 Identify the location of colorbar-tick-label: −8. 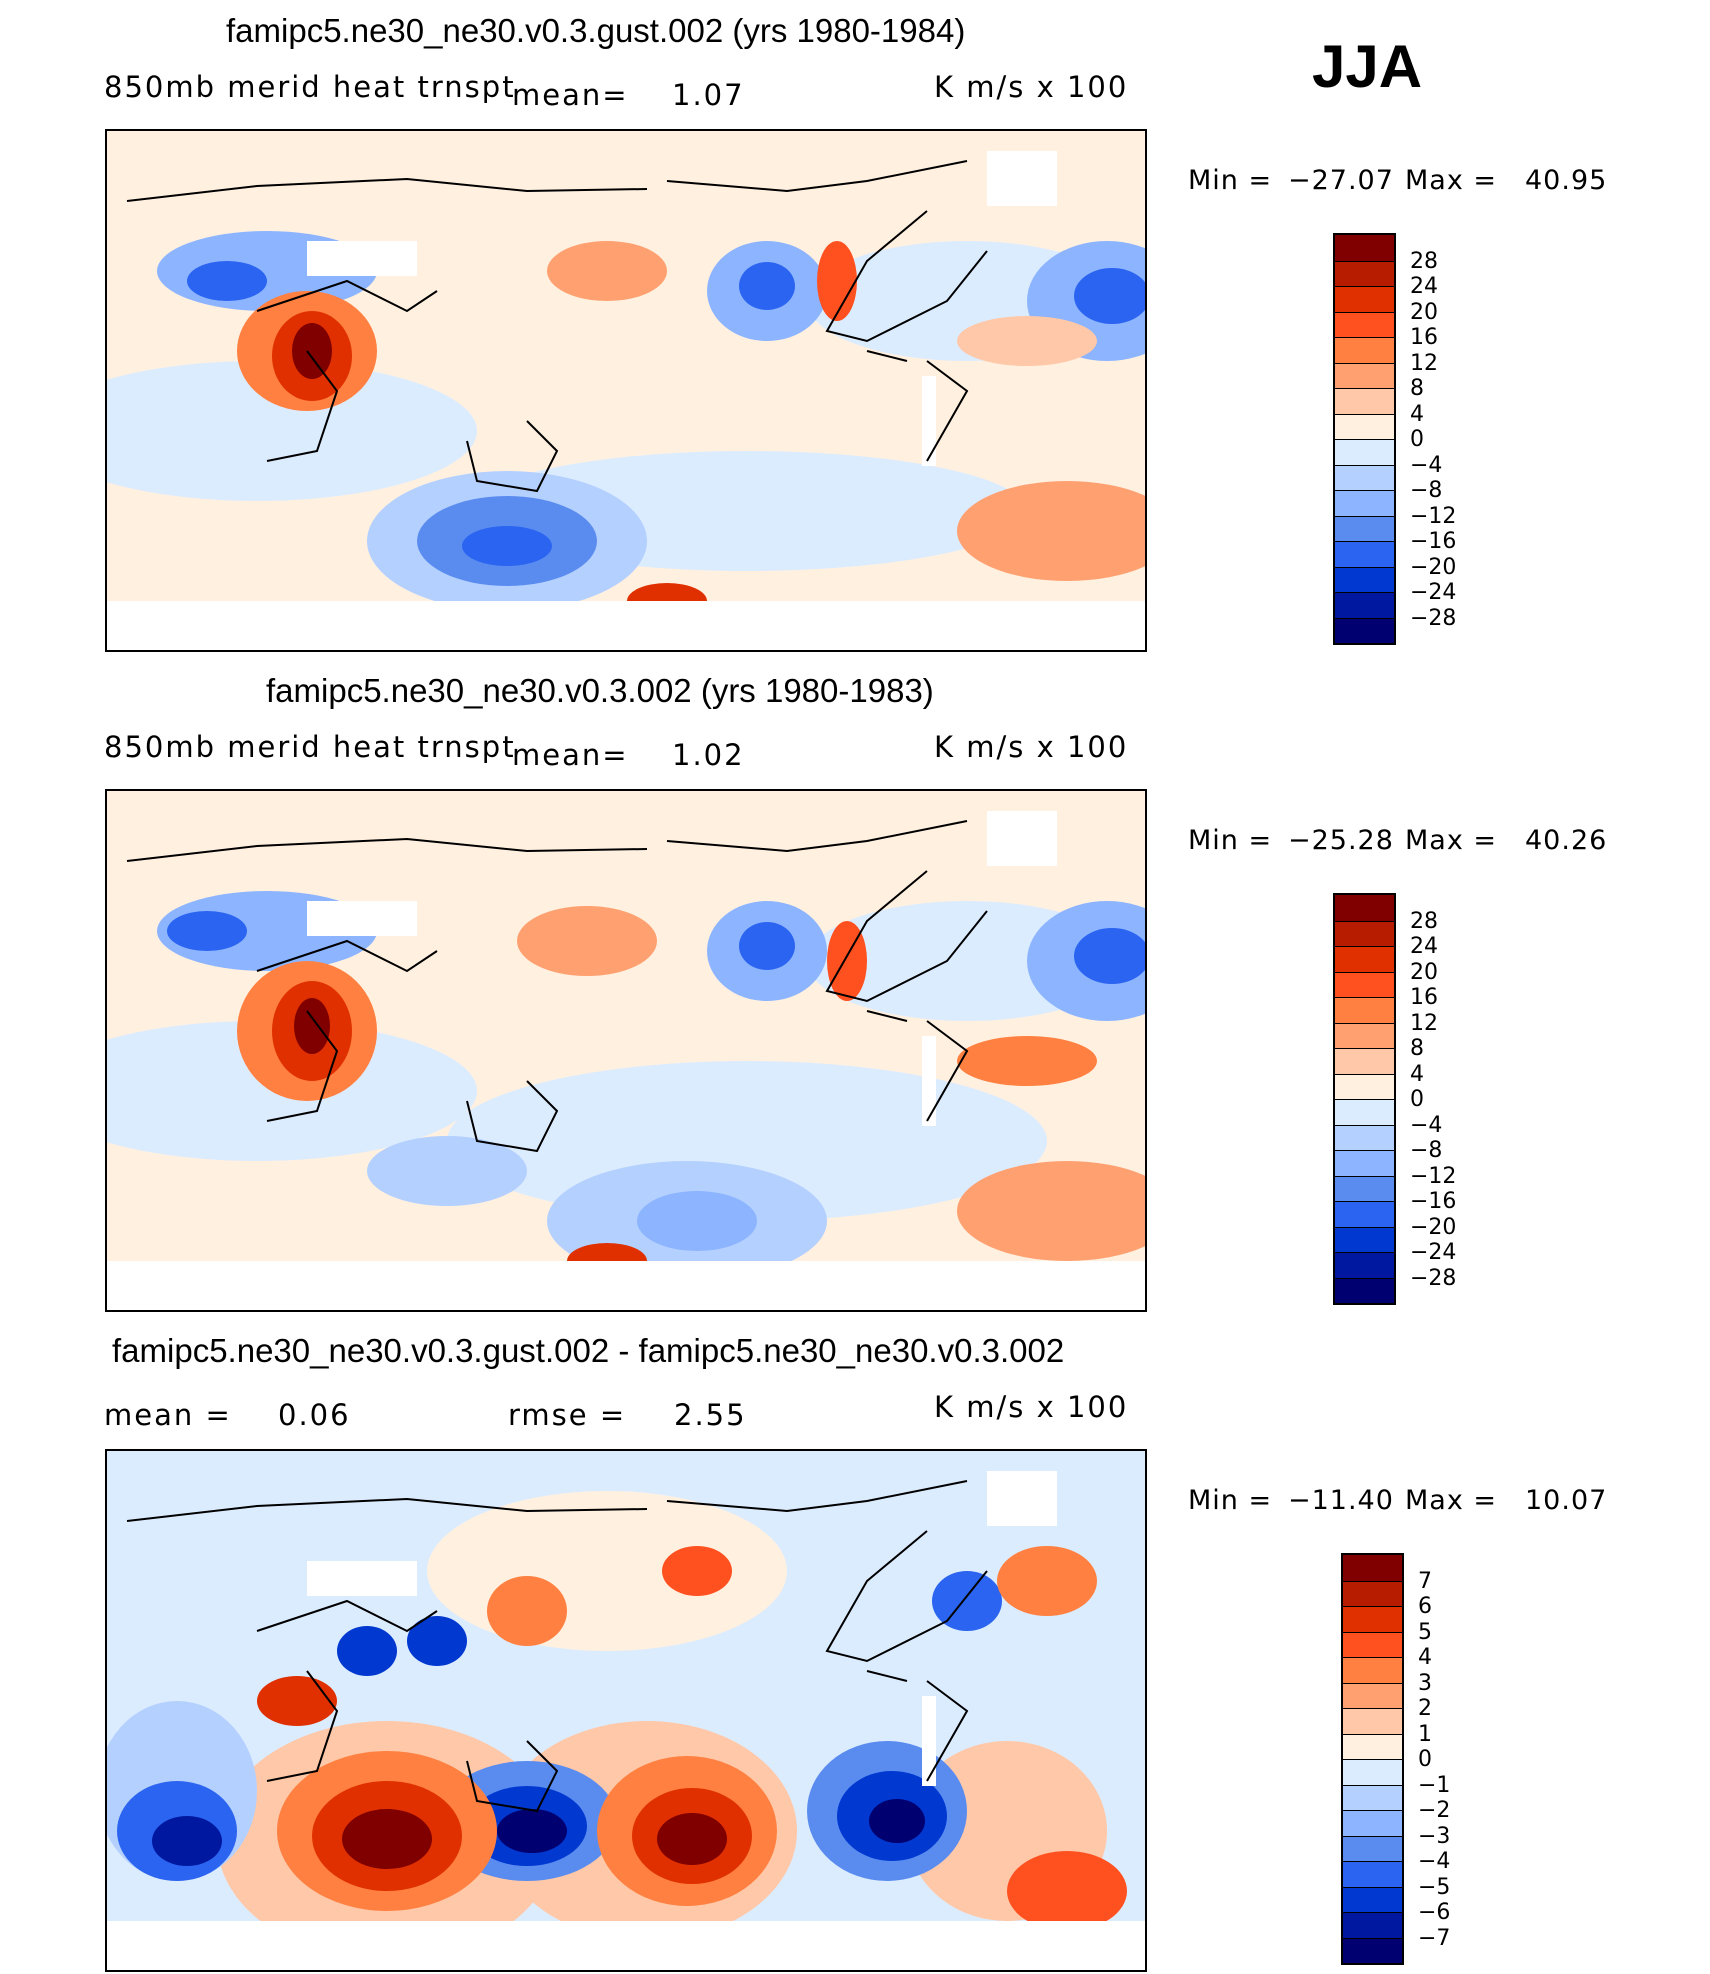
(1426, 1150).